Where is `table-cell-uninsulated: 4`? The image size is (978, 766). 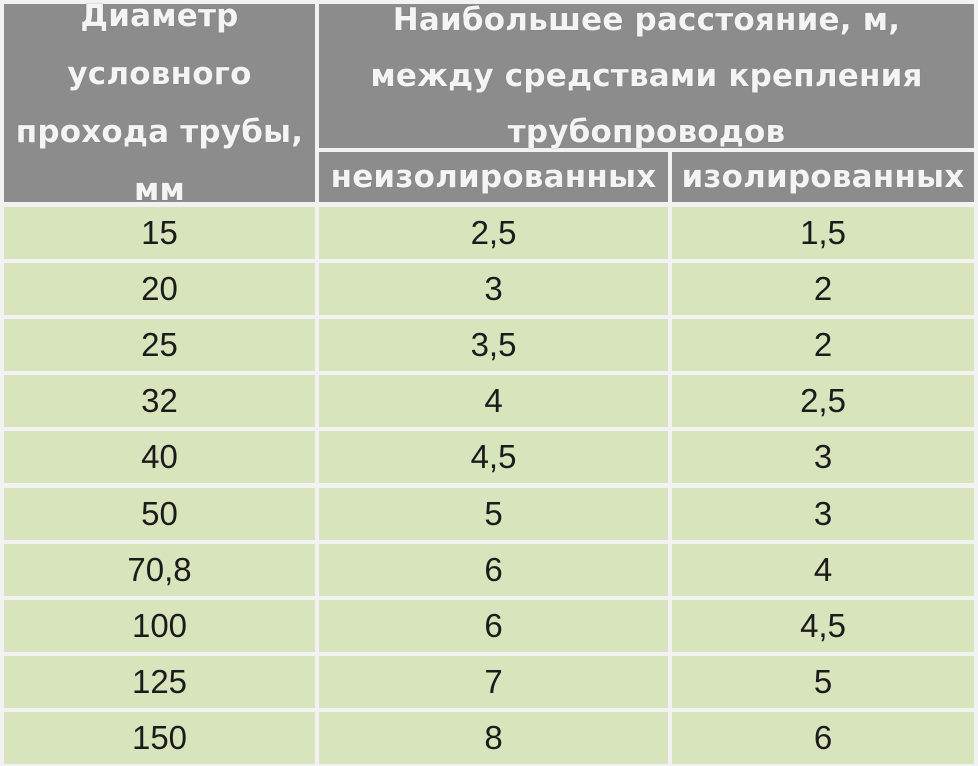 table-cell-uninsulated: 4 is located at coordinates (493, 401).